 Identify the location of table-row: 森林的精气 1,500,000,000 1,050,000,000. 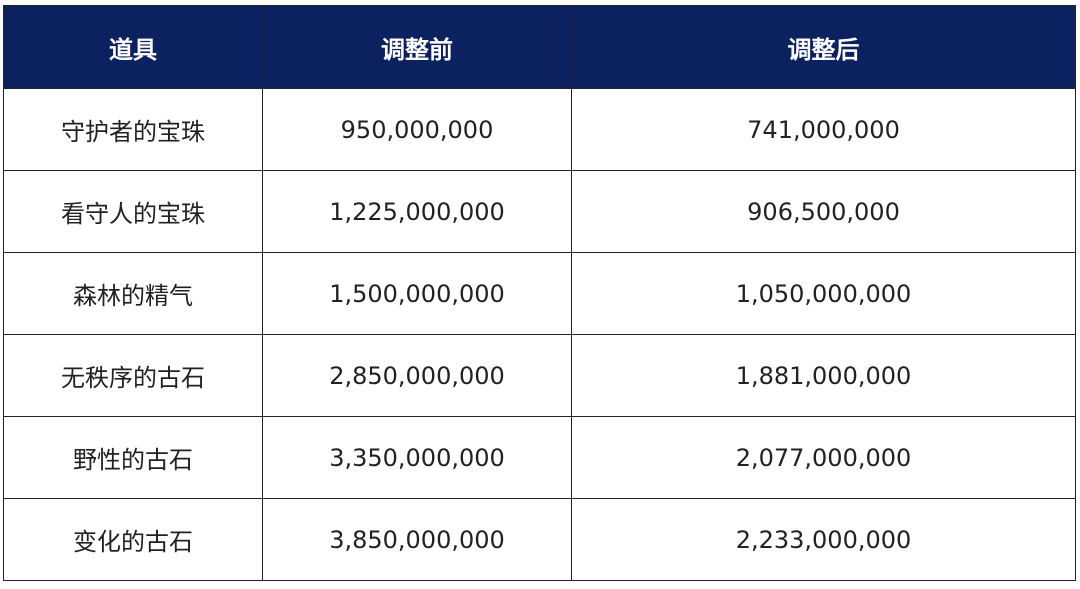
(539, 293).